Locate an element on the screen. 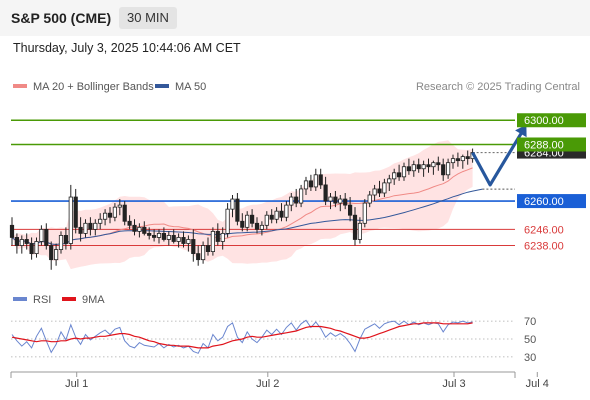 Image resolution: width=590 pixels, height=400 pixels. rsi-ma-line is located at coordinates (242, 335).